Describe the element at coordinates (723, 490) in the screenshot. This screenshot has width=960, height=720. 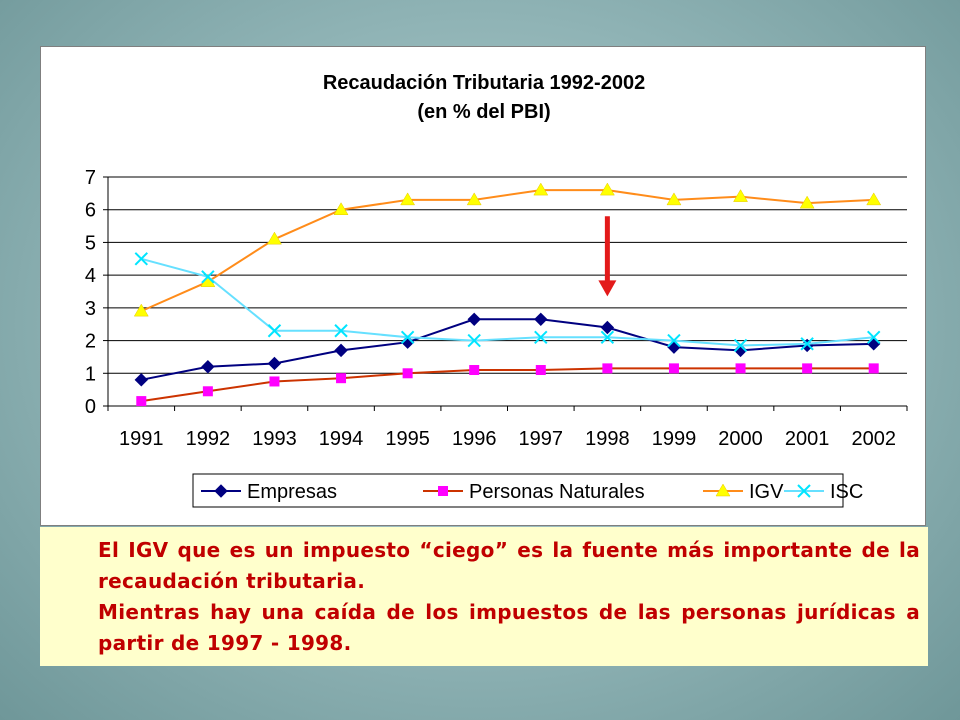
I see `legend-marker-igv` at that location.